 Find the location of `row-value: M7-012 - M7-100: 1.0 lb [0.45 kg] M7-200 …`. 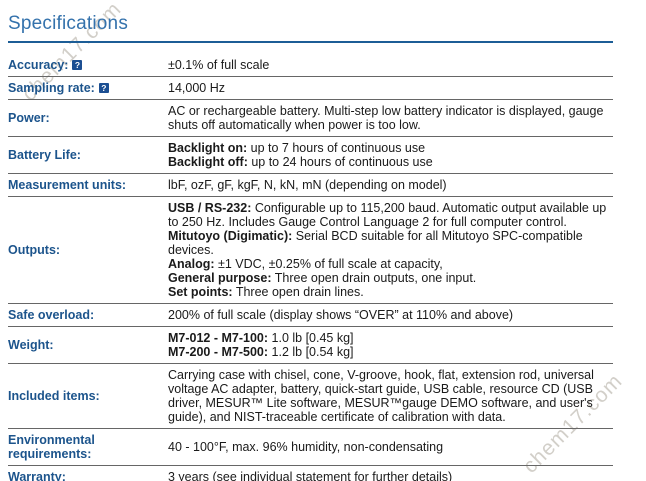

row-value: M7-012 - M7-100: 1.0 lb [0.45 kg] M7-200 … is located at coordinates (390, 345).